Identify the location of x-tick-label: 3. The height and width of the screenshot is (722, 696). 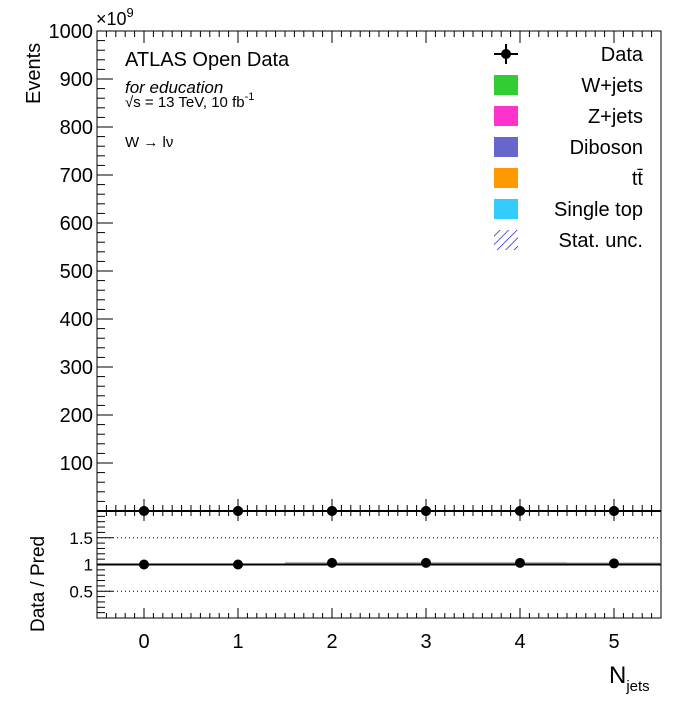
(425, 642).